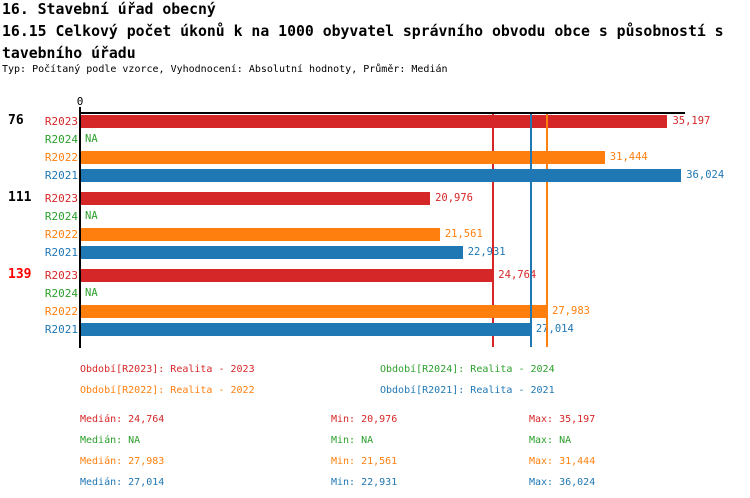 The height and width of the screenshot is (498, 750). I want to click on bar-value-label: 35,197, so click(691, 121).